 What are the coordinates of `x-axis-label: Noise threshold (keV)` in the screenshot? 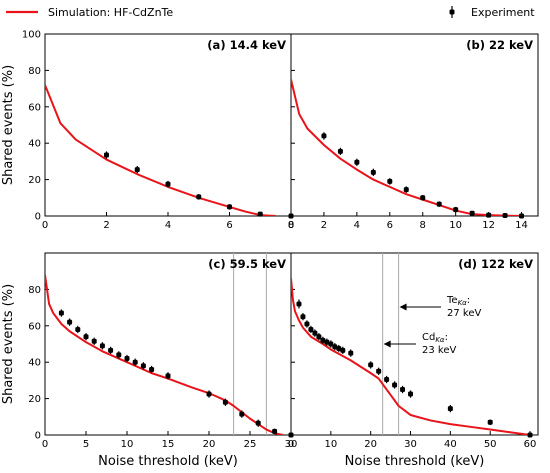 It's located at (168, 461).